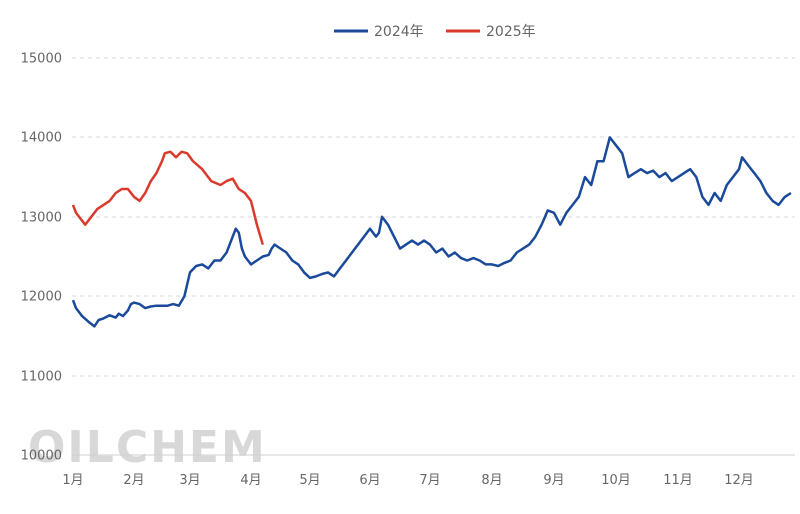 This screenshot has width=800, height=514. I want to click on y-tick-label: 11000, so click(41, 377).